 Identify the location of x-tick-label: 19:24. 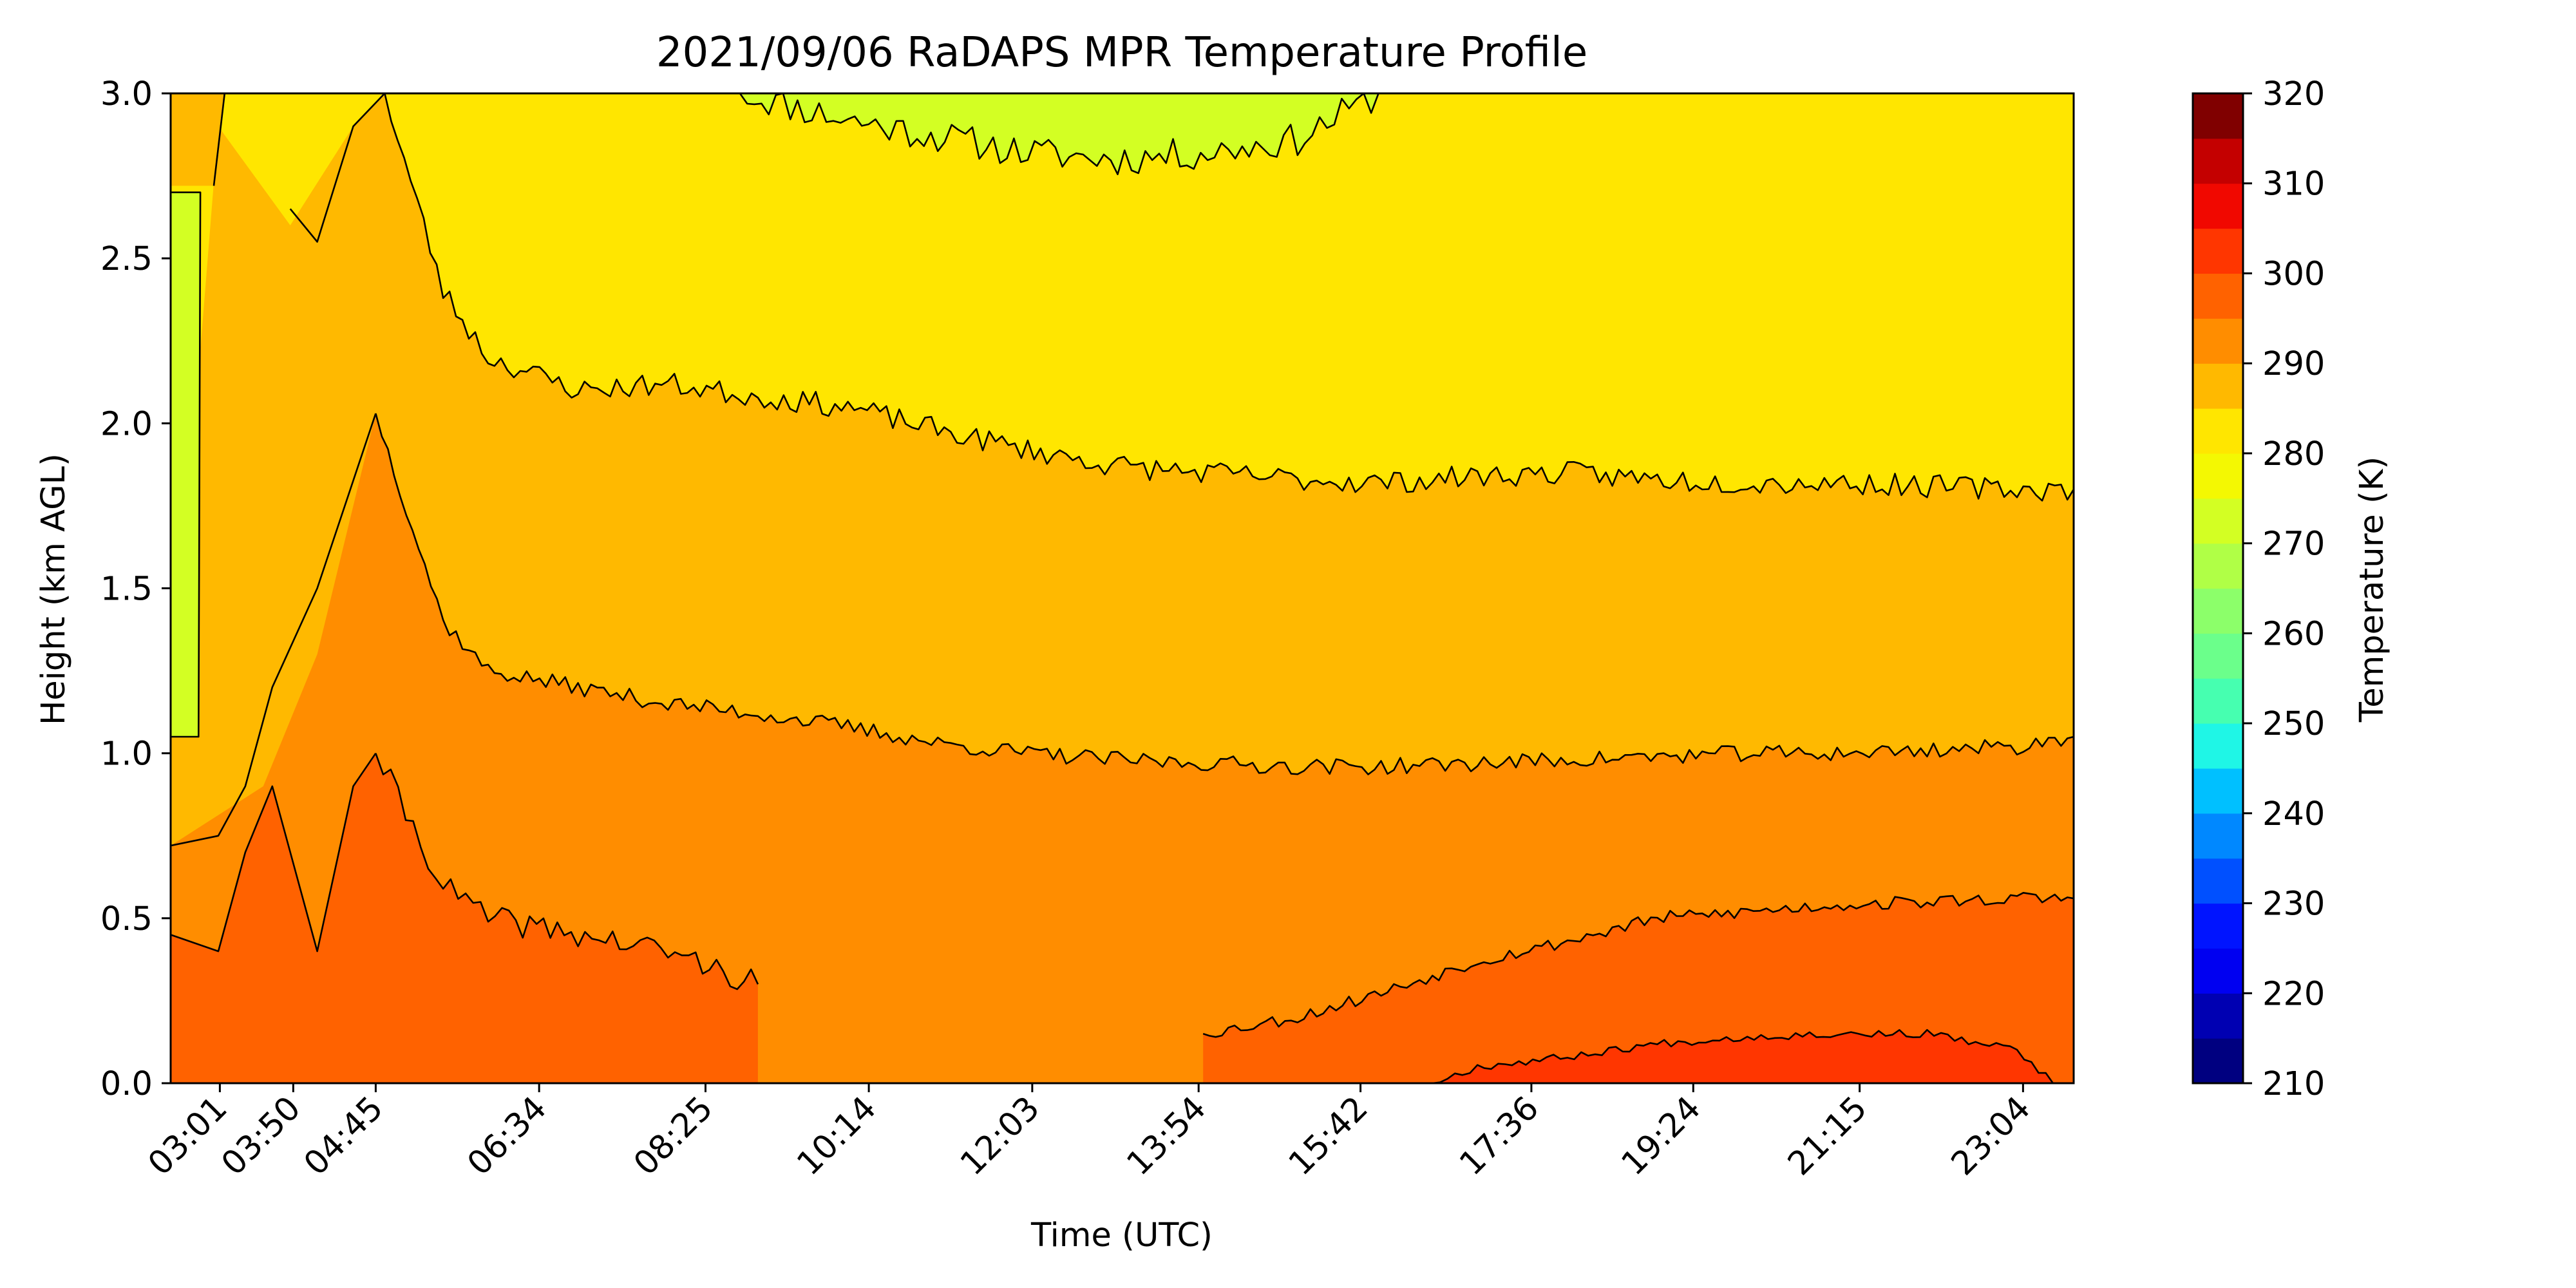
(1662, 1136).